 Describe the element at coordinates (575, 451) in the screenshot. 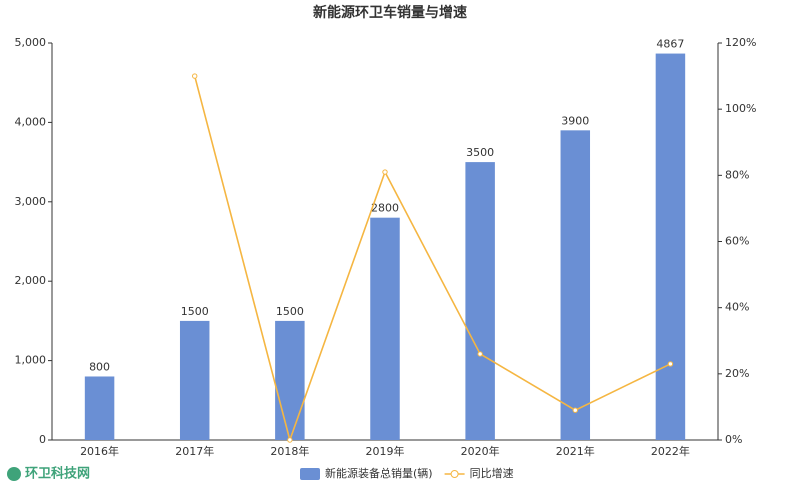

I see `x-tick-label: 2021年` at that location.